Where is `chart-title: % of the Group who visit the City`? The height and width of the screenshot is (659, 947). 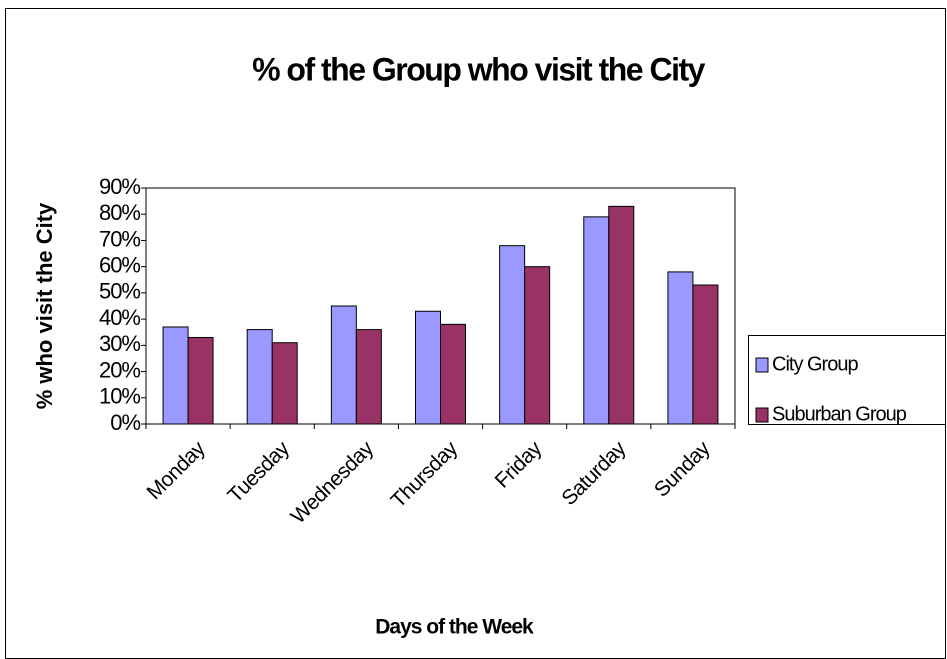
chart-title: % of the Group who visit the City is located at coordinates (479, 69).